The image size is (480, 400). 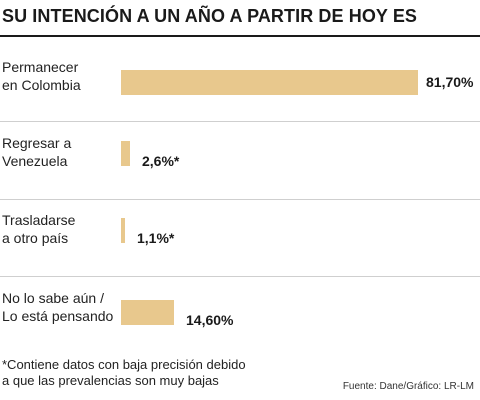 I want to click on category-label-line: Trasladarse, so click(x=39, y=220).